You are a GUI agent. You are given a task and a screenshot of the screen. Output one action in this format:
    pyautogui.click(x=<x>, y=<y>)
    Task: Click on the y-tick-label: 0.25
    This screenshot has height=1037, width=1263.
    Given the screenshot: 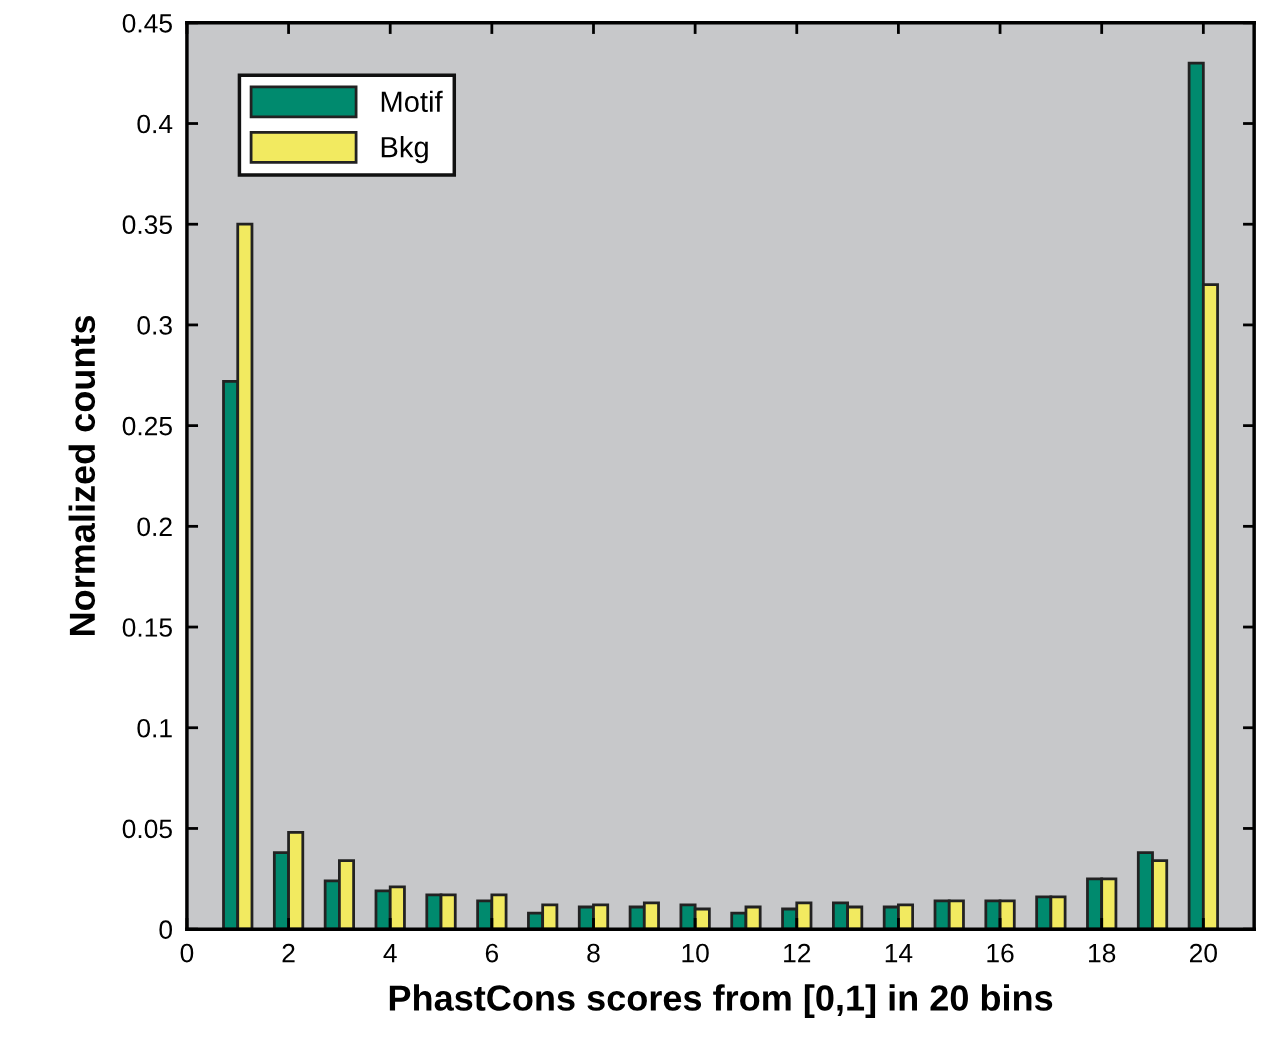 What is the action you would take?
    pyautogui.click(x=147, y=426)
    